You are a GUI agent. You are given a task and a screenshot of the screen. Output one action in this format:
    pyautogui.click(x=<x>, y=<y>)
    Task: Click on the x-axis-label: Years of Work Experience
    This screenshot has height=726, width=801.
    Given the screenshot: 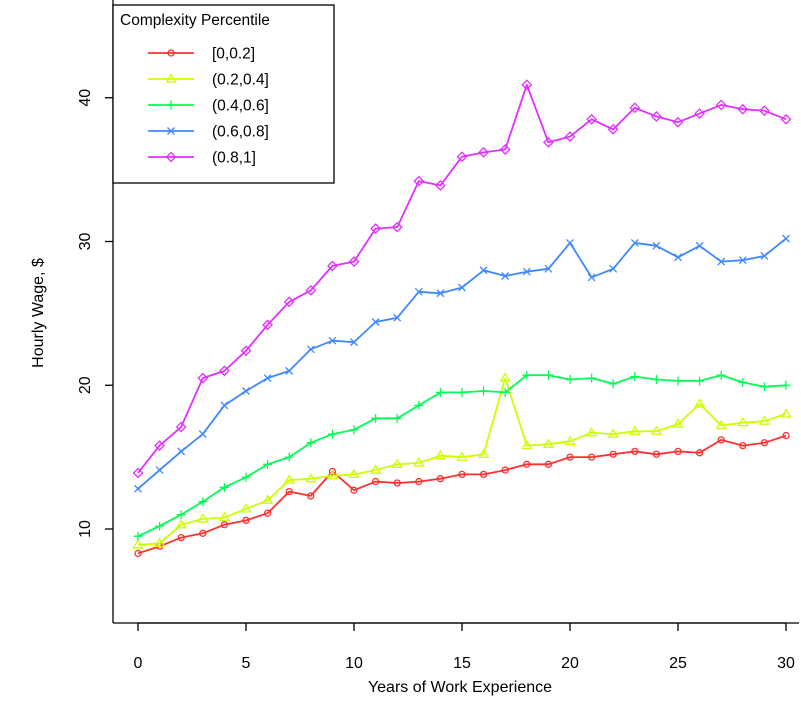 What is the action you would take?
    pyautogui.click(x=460, y=687)
    